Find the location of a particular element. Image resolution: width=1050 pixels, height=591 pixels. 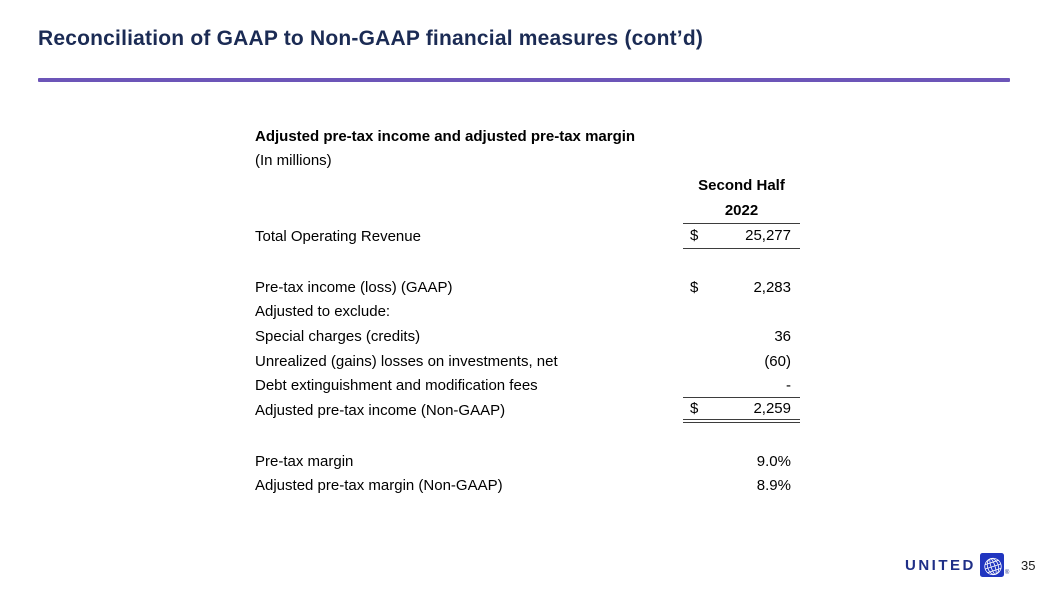

table-row-pretax-income-gaap: Pre-tax income (loss) (GAAP) $ 2,283 is located at coordinates (535, 287).